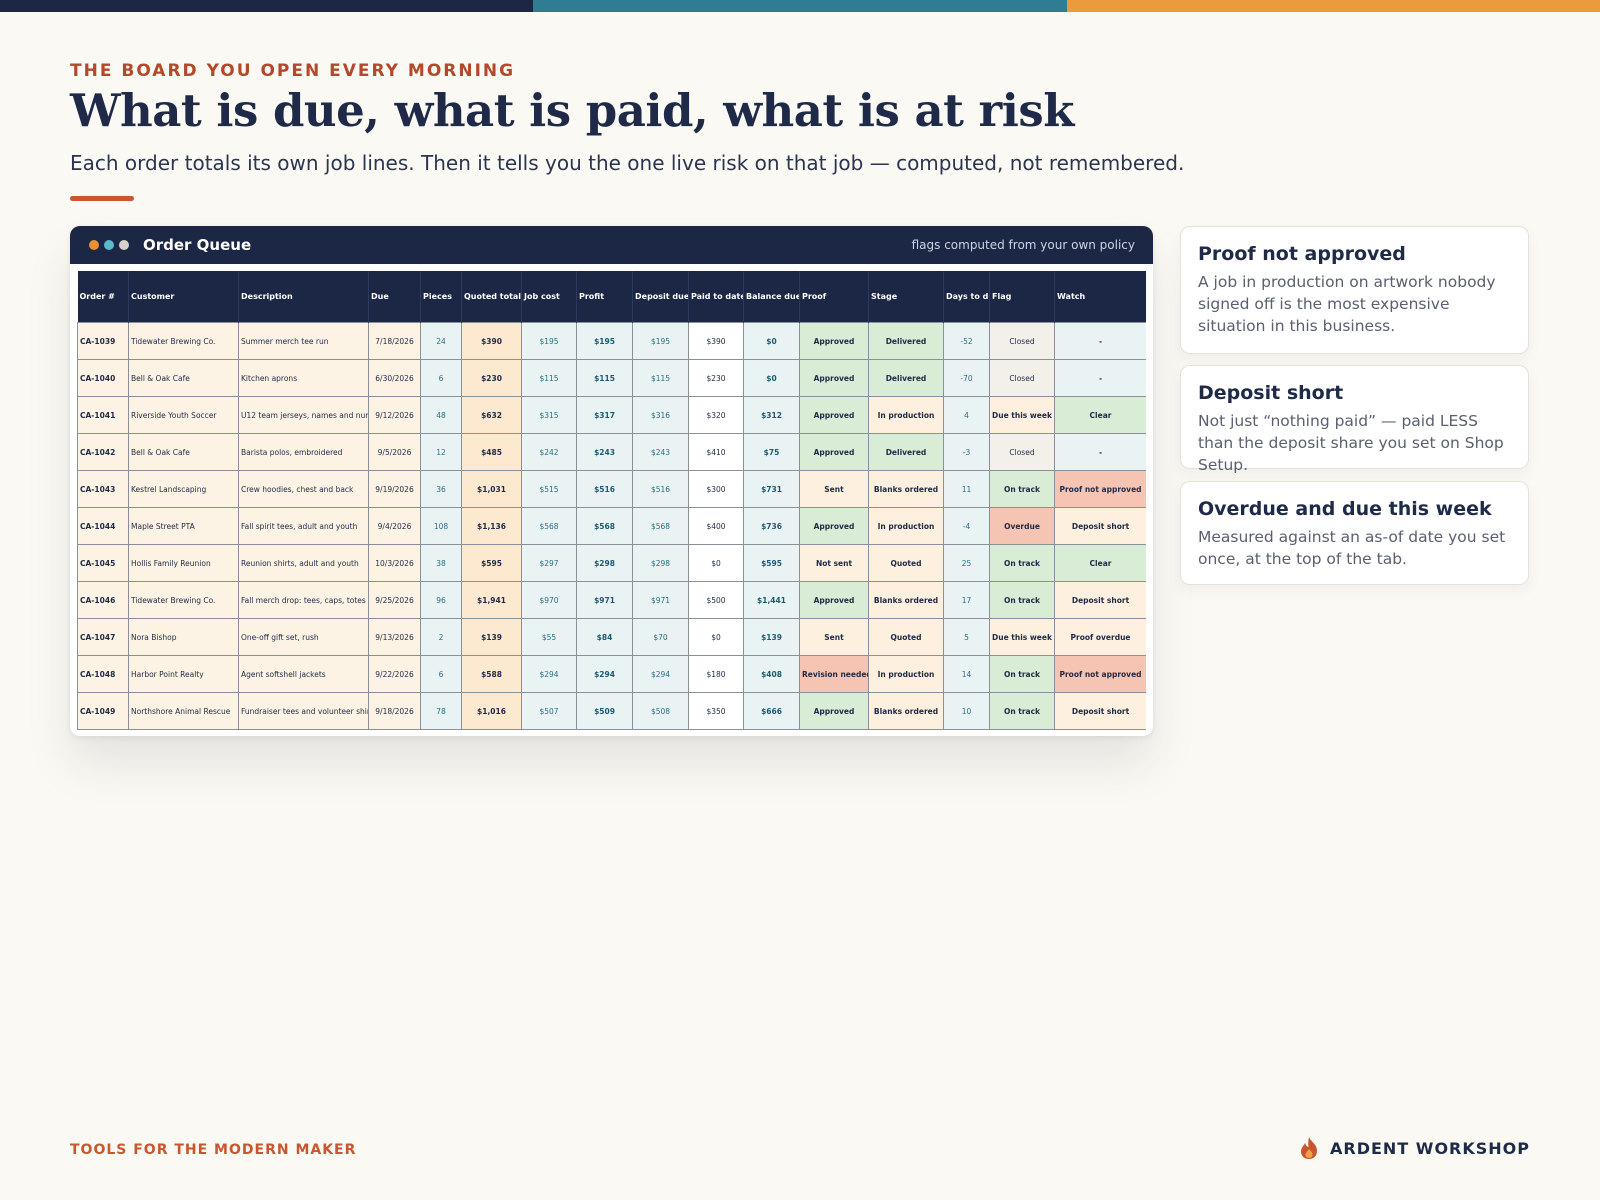 The width and height of the screenshot is (1600, 1200). Describe the element at coordinates (771, 600) in the screenshot. I see `balance-due-cell: $1,441` at that location.